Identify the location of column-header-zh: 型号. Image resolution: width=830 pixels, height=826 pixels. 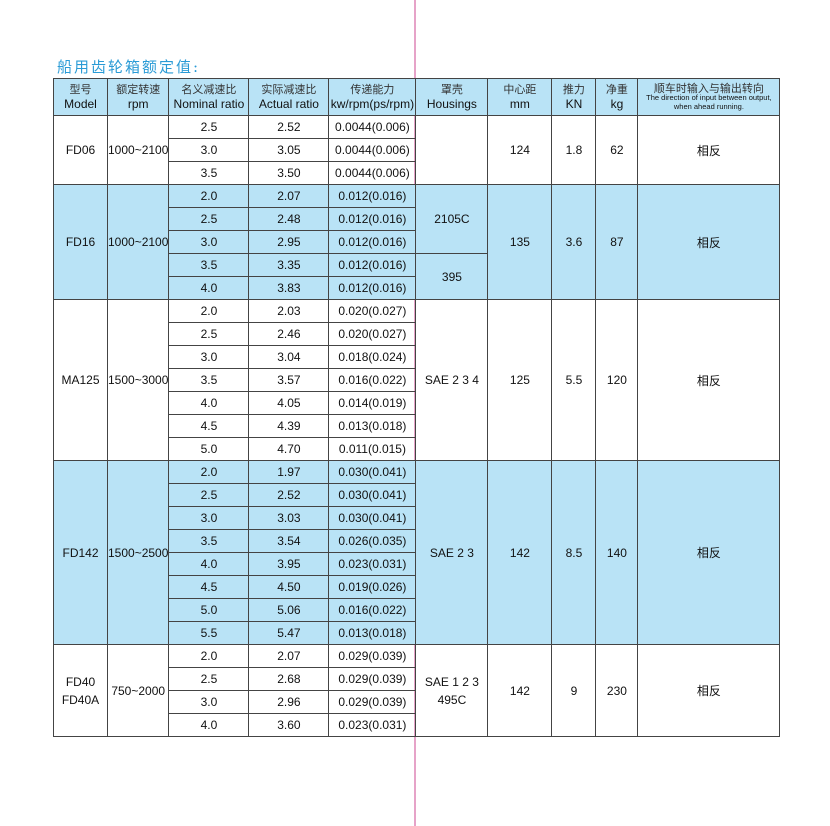
(80, 89).